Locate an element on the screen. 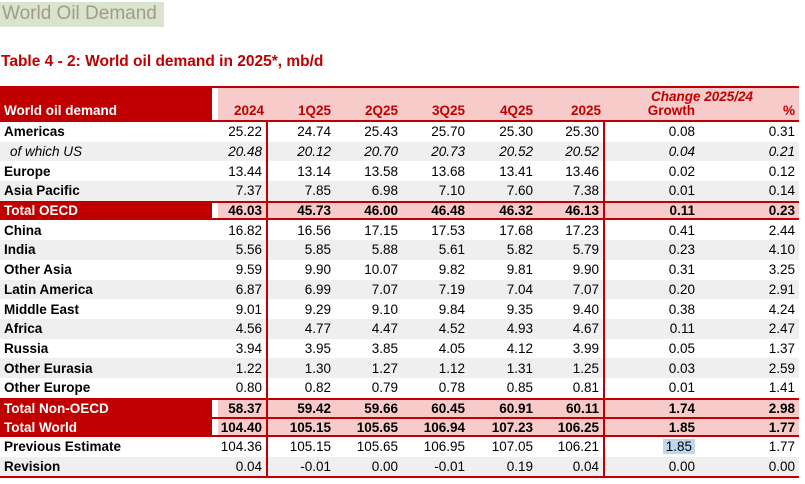 The image size is (805, 484). col-header-pct: % is located at coordinates (788, 110).